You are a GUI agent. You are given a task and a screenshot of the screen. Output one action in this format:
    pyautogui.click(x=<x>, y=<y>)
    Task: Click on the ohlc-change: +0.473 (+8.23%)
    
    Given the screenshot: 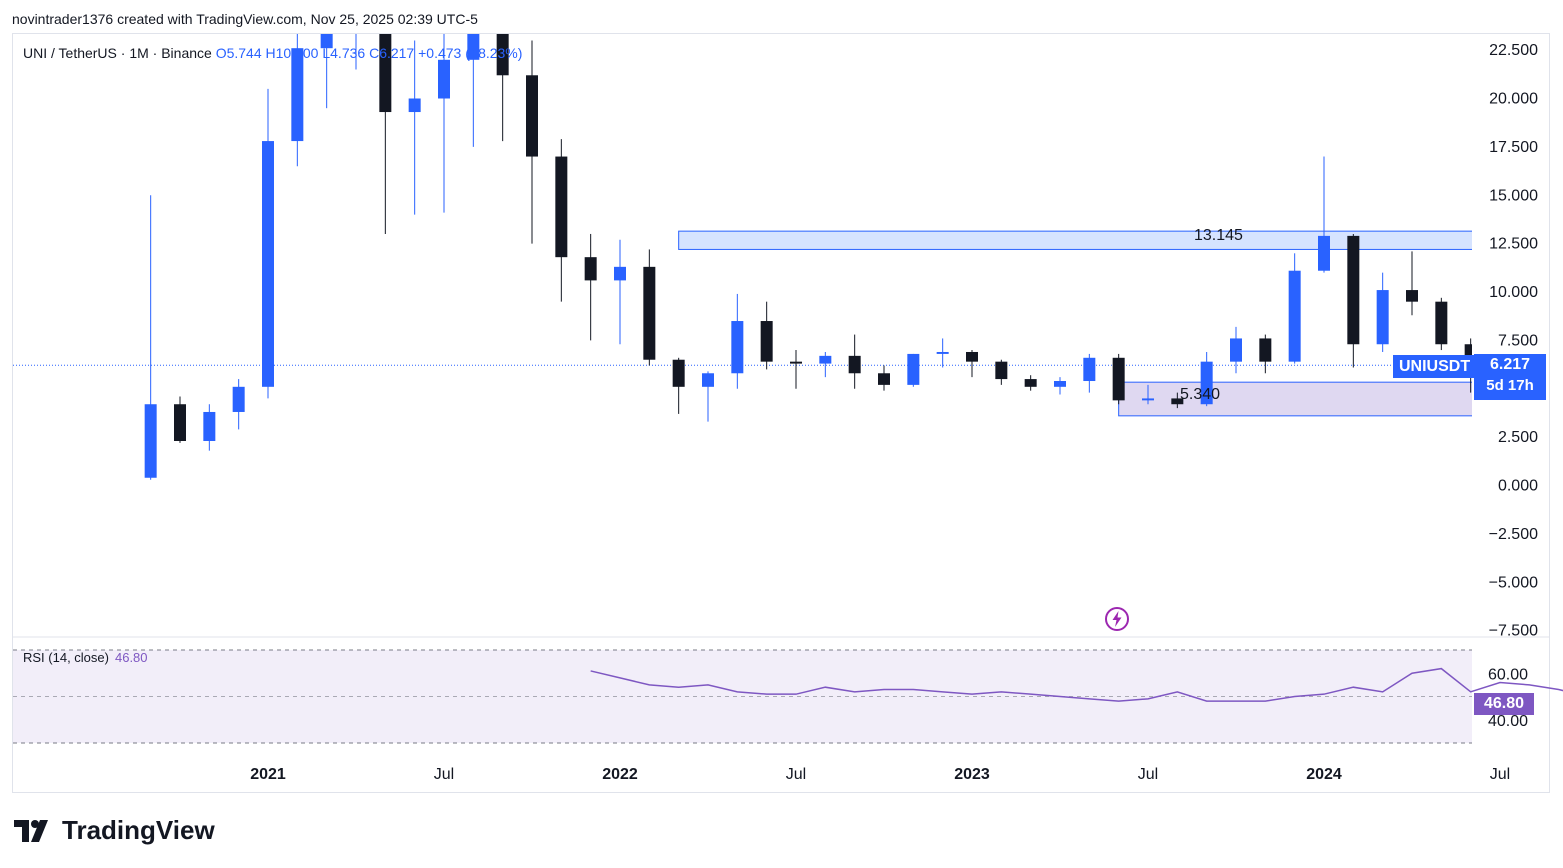 What is the action you would take?
    pyautogui.click(x=470, y=53)
    